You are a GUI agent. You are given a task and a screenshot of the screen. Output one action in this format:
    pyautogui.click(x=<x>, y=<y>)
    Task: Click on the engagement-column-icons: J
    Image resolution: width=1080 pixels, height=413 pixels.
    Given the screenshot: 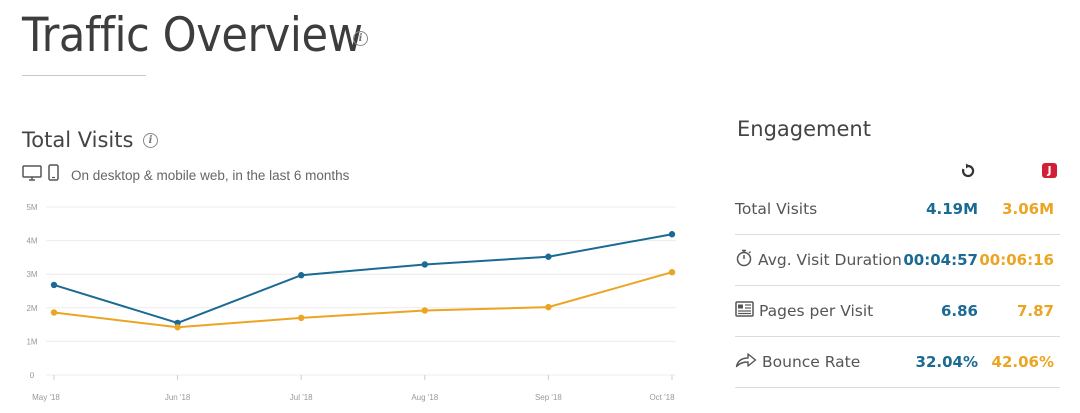 What is the action you would take?
    pyautogui.click(x=897, y=172)
    